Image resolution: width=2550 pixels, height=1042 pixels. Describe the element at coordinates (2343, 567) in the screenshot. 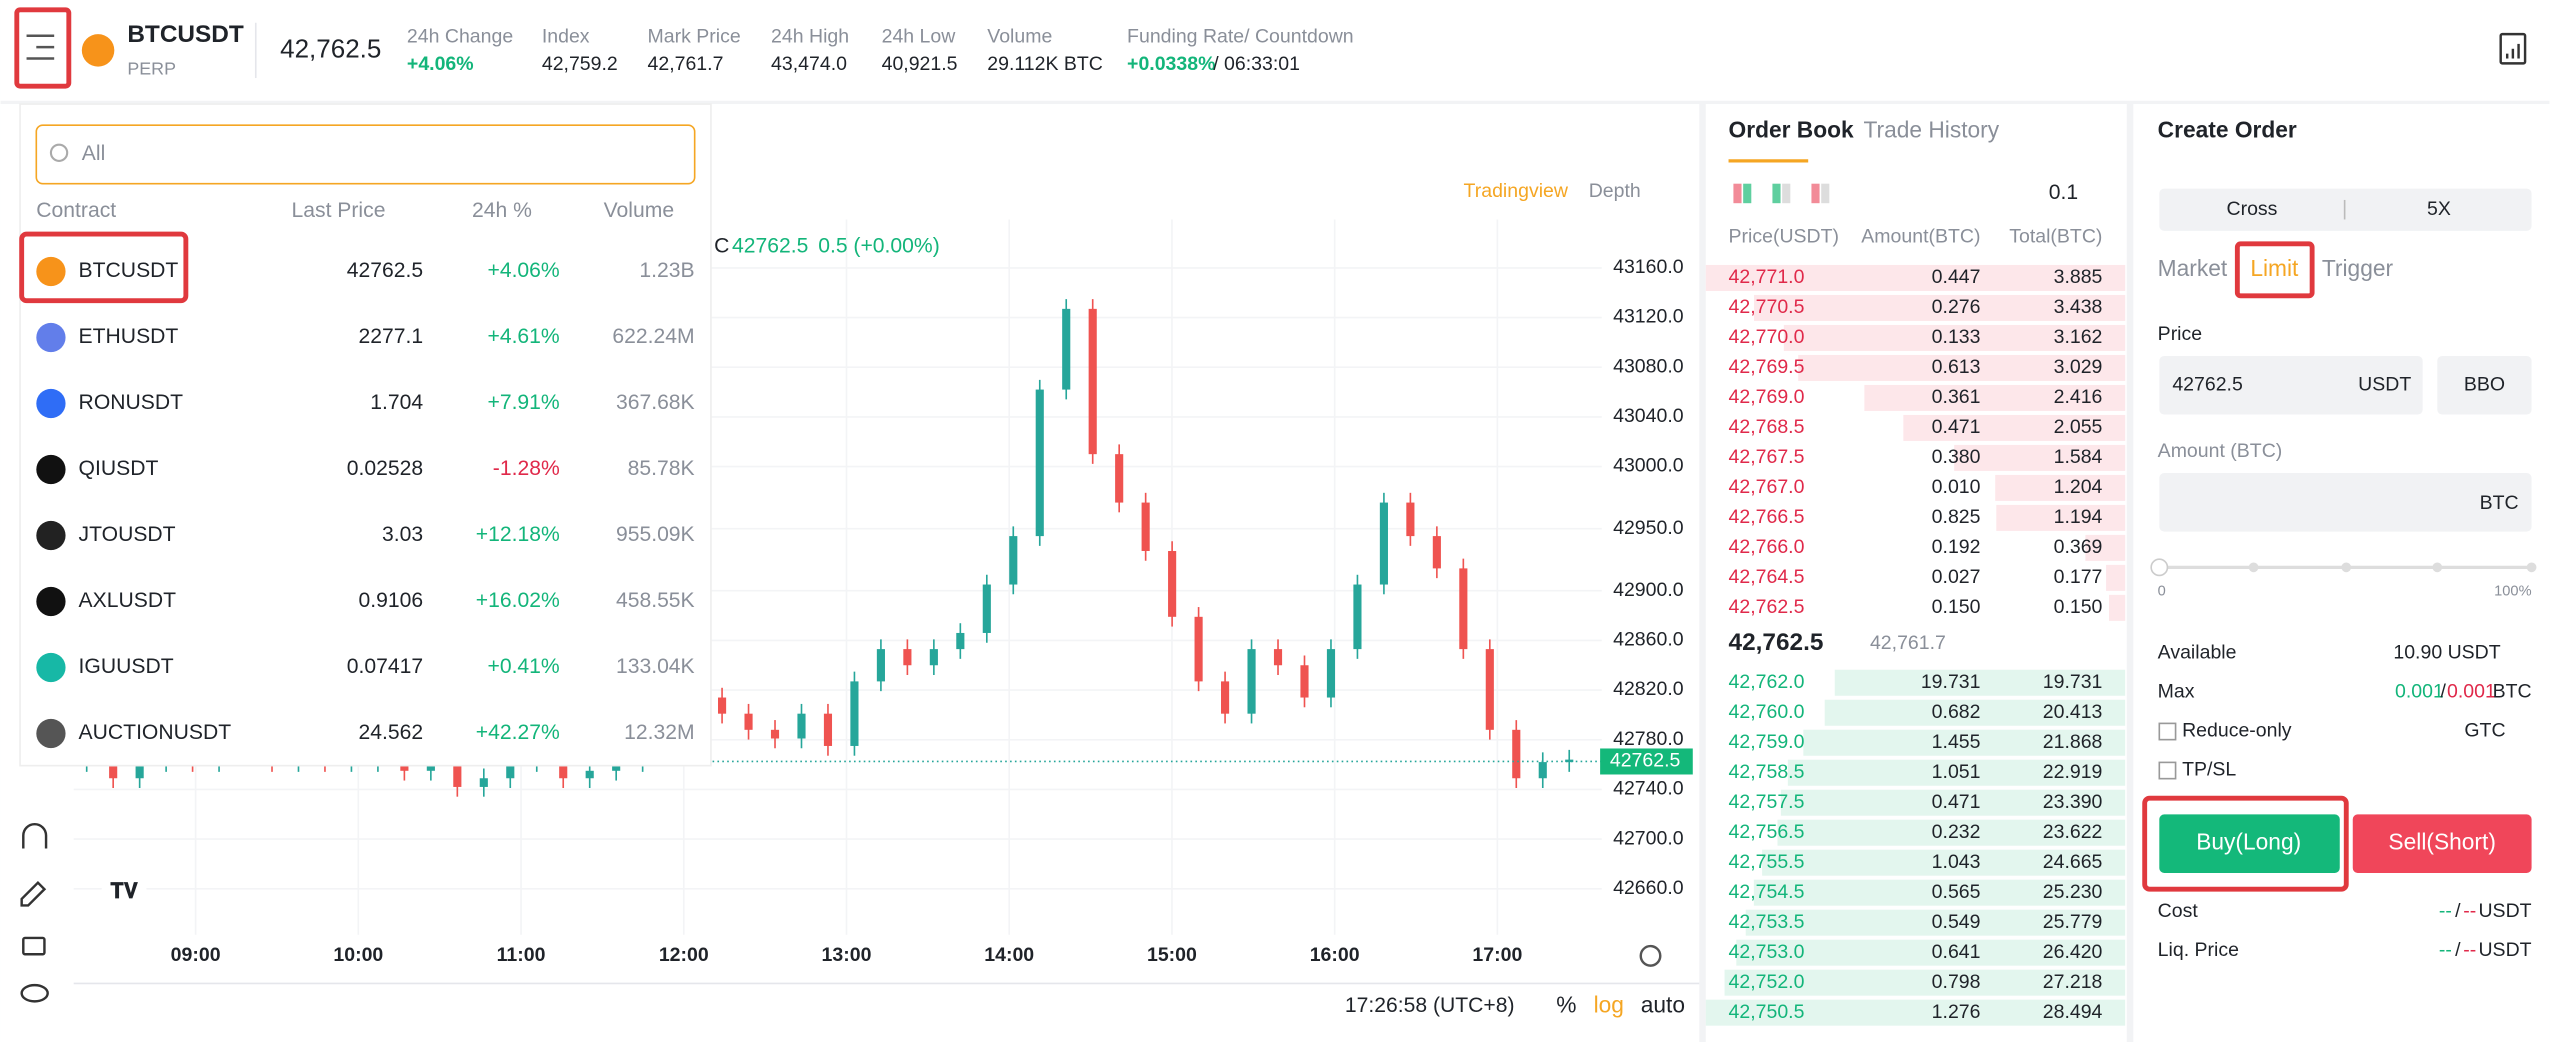

I see `slider` at that location.